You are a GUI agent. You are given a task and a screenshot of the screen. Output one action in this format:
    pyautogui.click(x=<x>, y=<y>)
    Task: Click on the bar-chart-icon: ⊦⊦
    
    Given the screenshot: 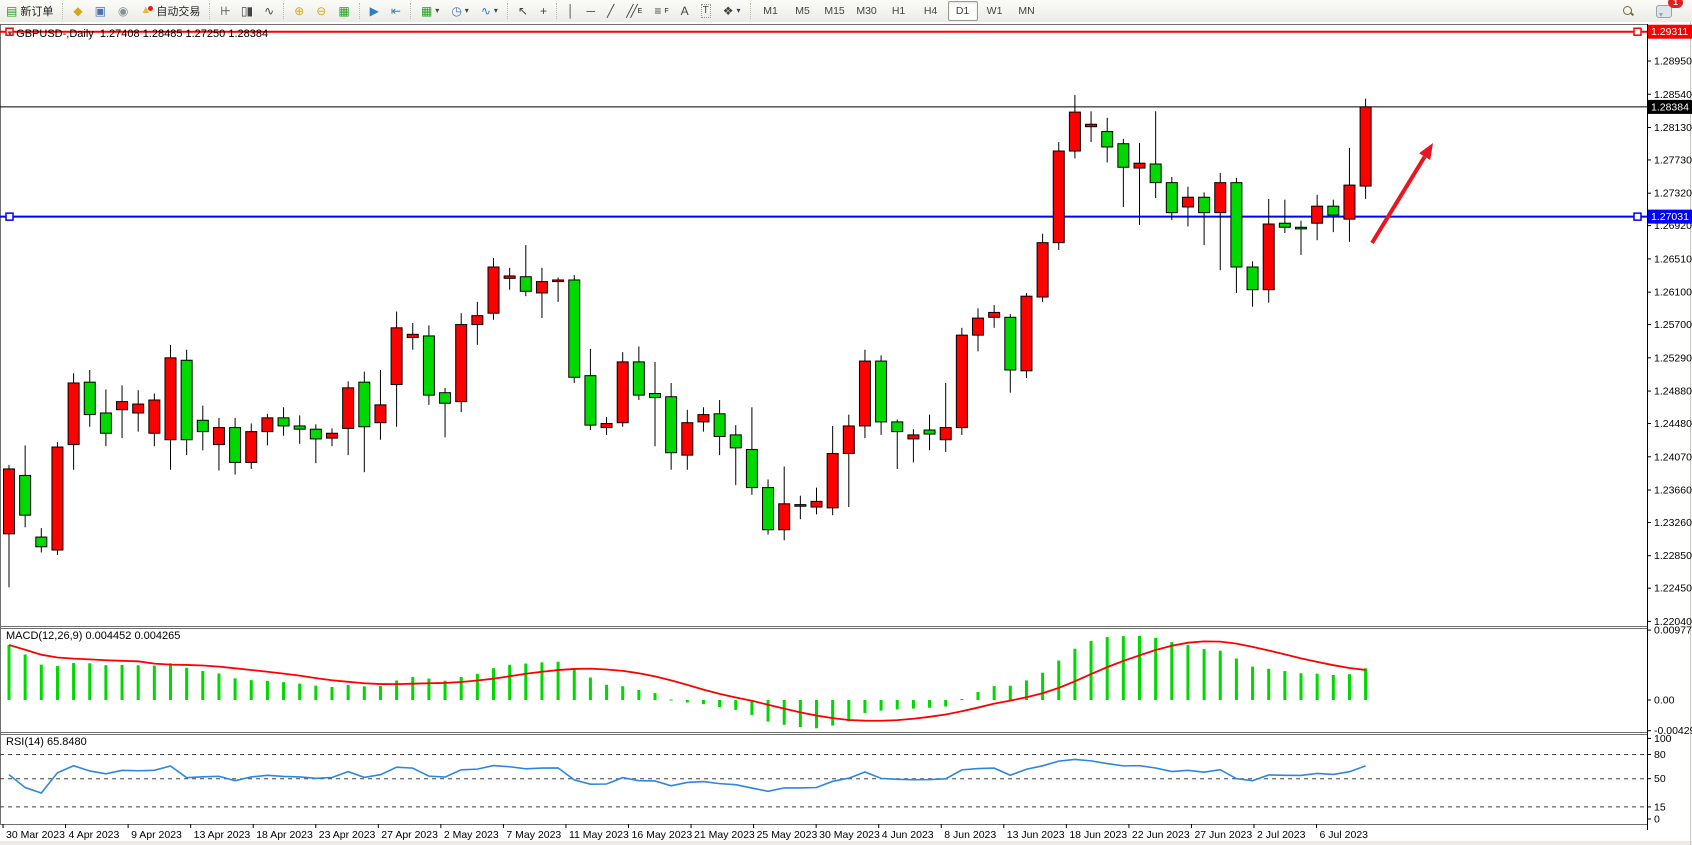 What is the action you would take?
    pyautogui.click(x=225, y=11)
    